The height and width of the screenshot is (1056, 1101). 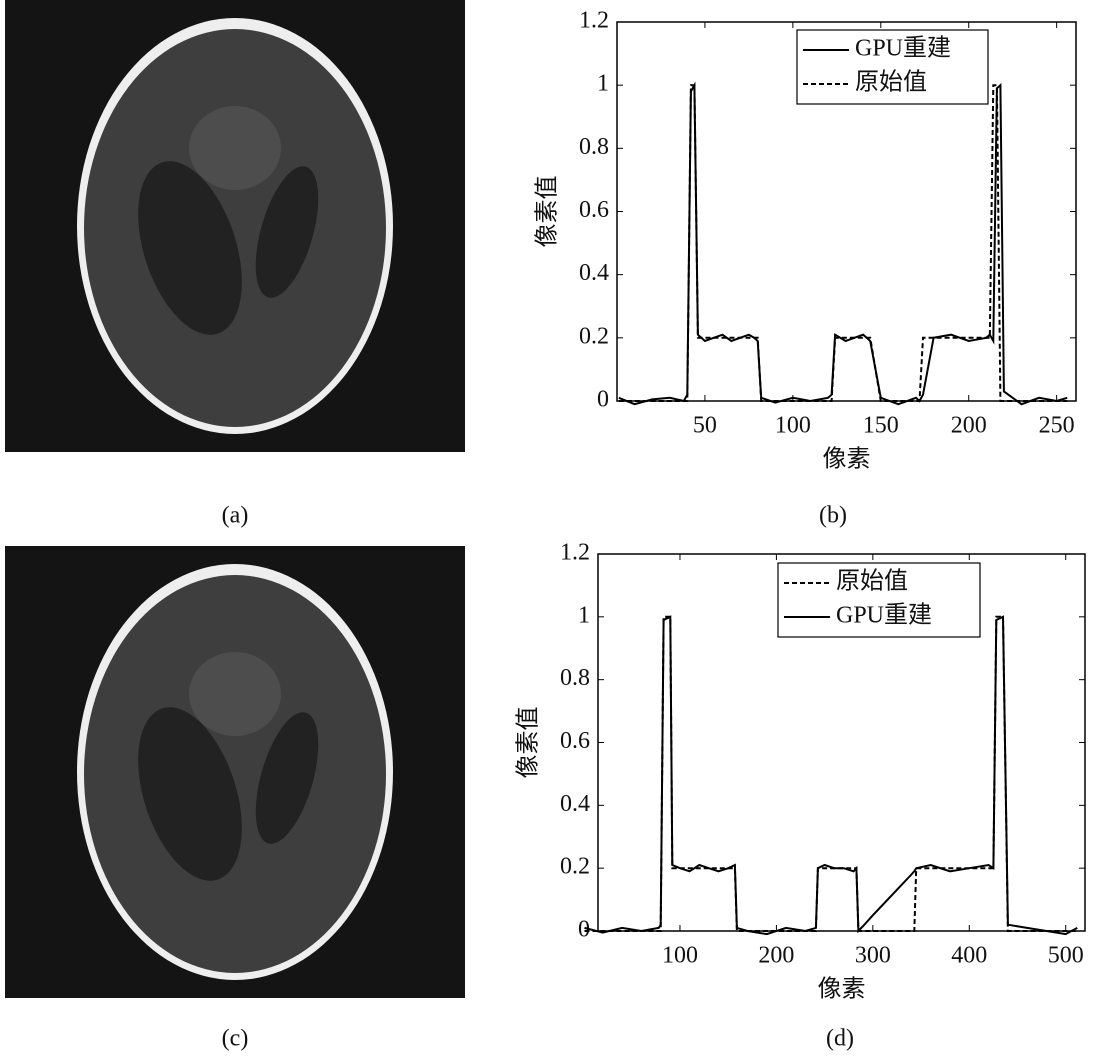 What do you see at coordinates (969, 956) in the screenshot?
I see `x-tick-label: 400` at bounding box center [969, 956].